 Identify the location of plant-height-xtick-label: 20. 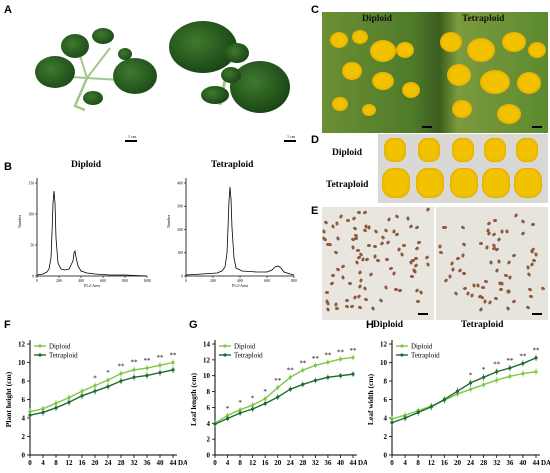
(96, 463).